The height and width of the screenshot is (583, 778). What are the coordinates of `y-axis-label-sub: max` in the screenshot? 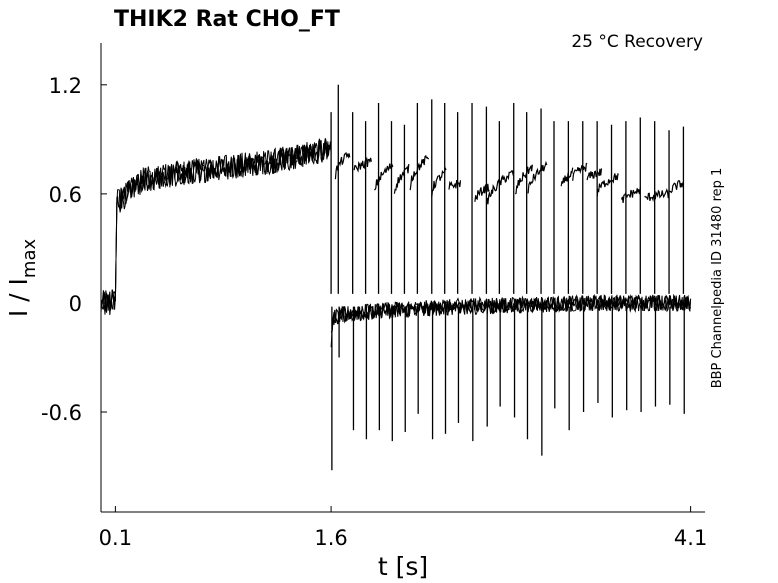 It's located at (29, 259).